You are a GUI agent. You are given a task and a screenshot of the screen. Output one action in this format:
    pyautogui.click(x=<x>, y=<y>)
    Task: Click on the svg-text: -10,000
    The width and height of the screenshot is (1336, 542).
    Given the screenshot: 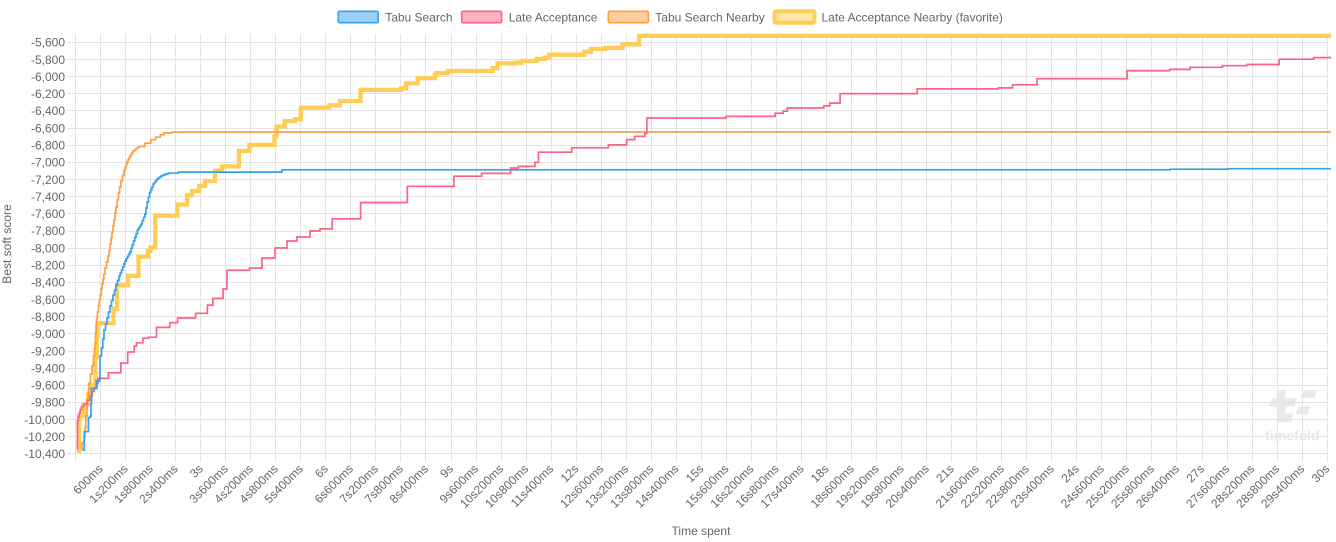 What is the action you would take?
    pyautogui.click(x=44, y=420)
    